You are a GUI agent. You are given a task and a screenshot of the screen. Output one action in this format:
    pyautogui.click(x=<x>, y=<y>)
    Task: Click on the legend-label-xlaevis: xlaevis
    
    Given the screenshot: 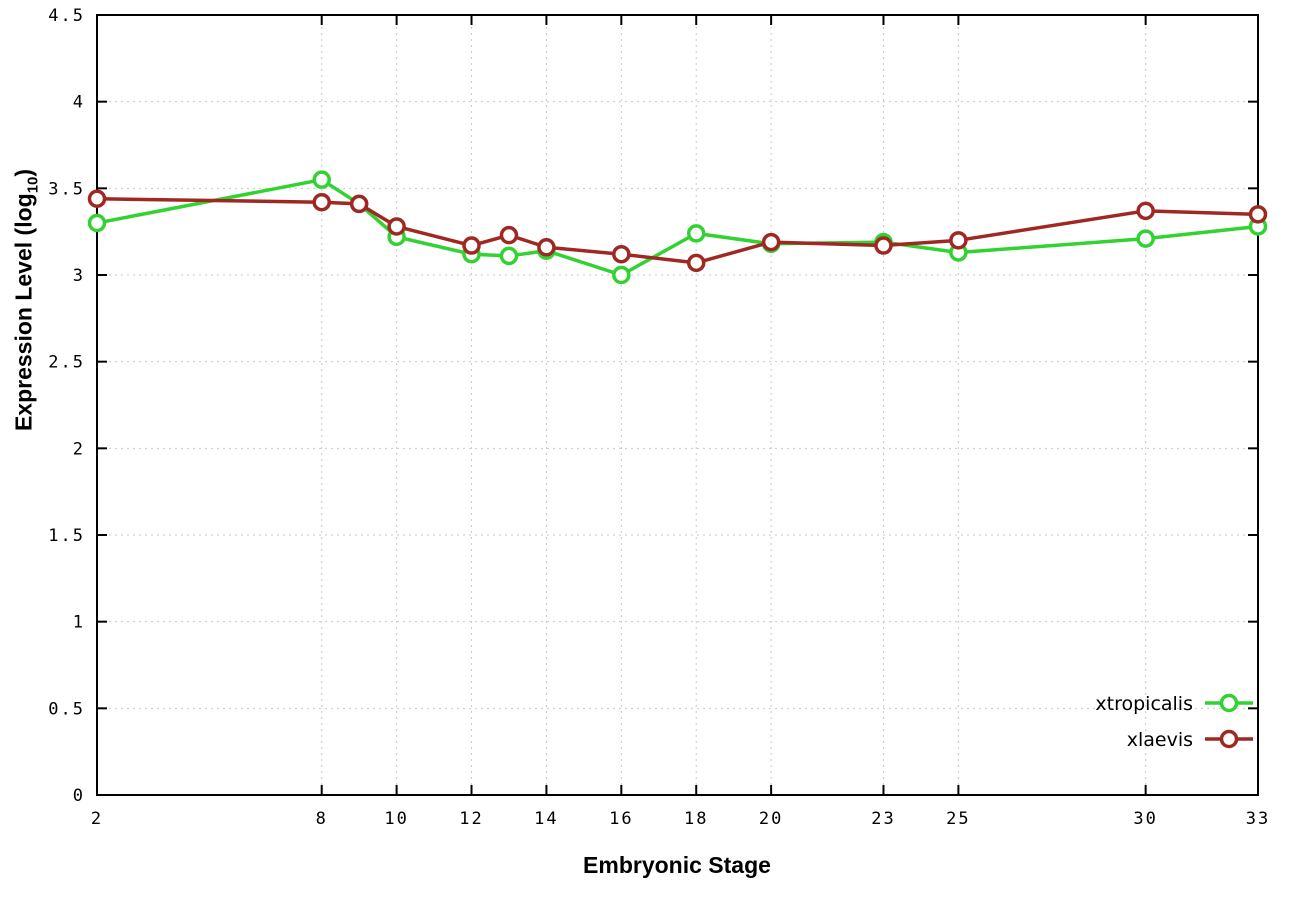 What is the action you would take?
    pyautogui.click(x=1160, y=740)
    